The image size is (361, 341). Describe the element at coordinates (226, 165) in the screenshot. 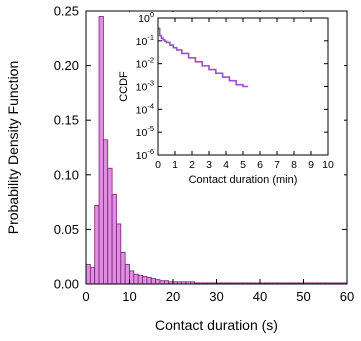

I see `inset-x-tick-label: 4` at that location.